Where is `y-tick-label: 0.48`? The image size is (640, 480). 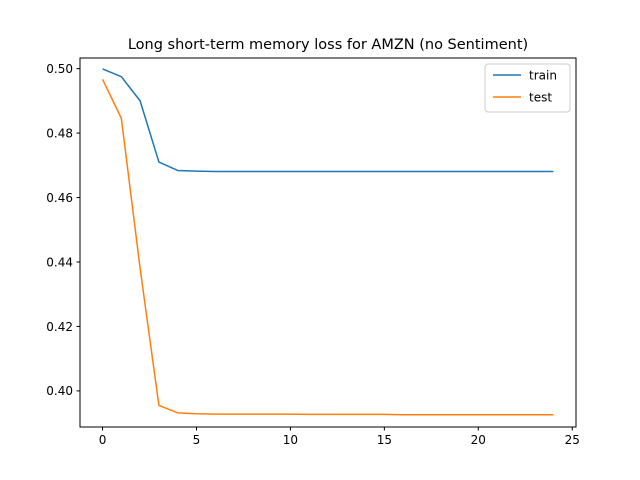 y-tick-label: 0.48 is located at coordinates (59, 133).